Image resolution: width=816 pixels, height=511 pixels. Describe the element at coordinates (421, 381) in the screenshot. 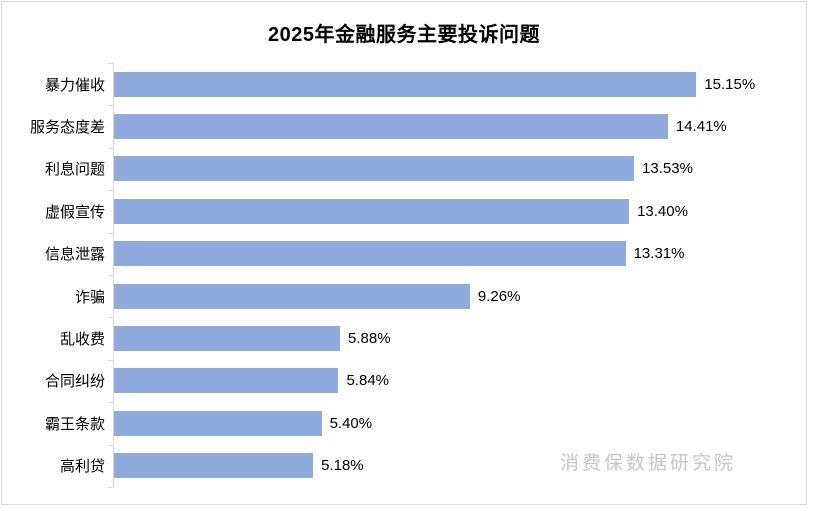

I see `bar-row: 5.84%` at that location.